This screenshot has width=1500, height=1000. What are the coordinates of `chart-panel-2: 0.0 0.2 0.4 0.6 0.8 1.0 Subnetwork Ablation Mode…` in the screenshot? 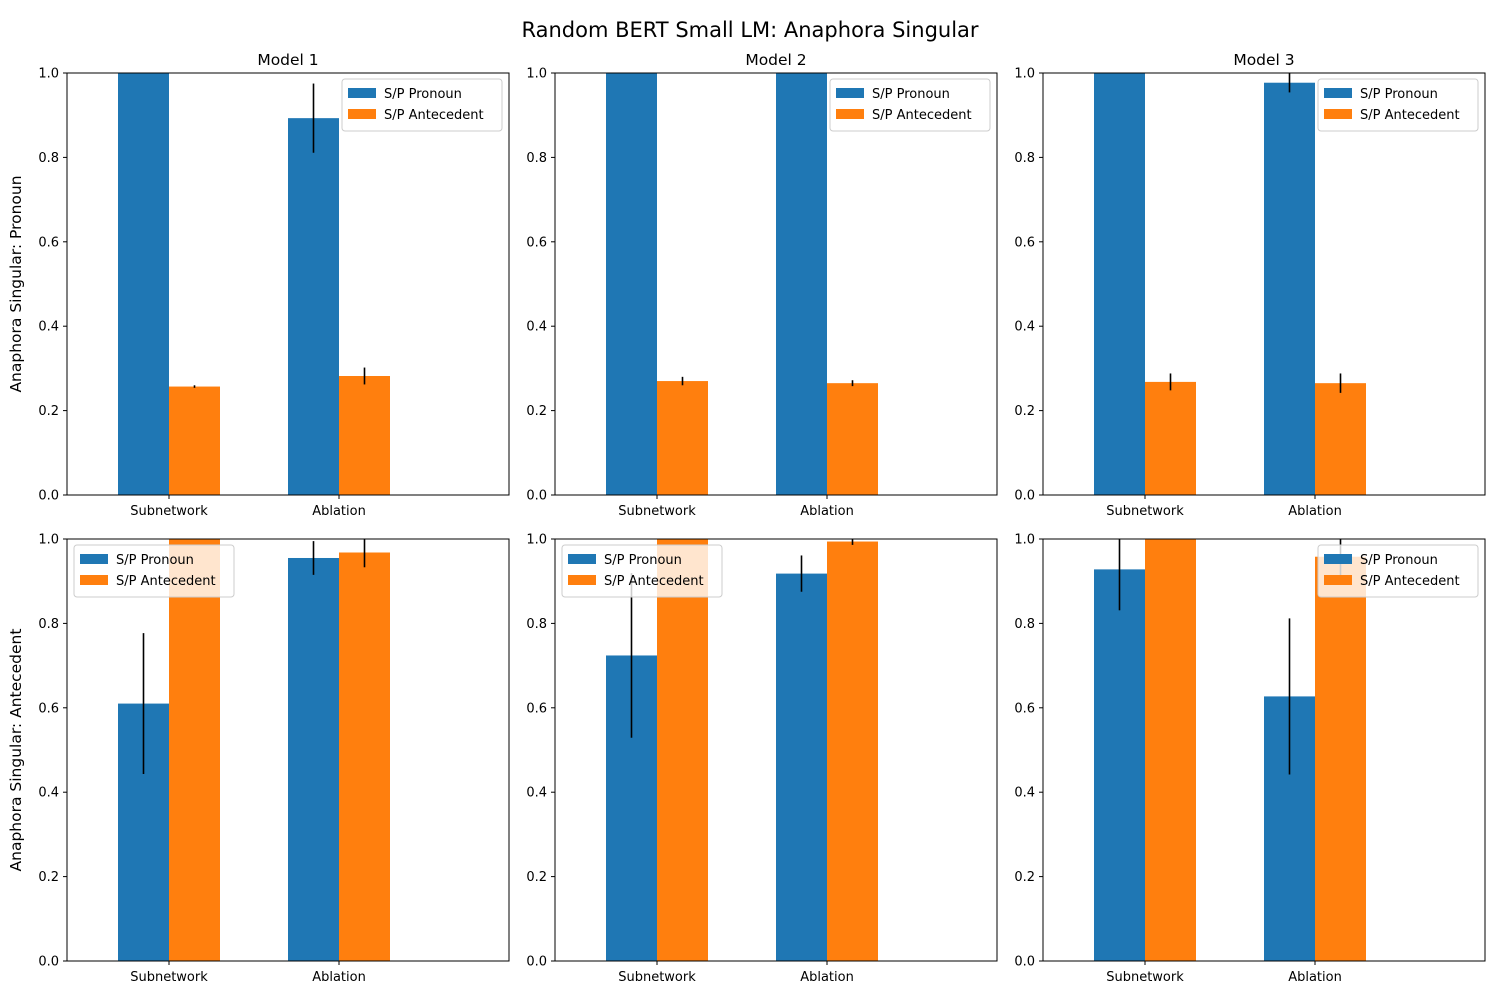 It's located at (762, 285).